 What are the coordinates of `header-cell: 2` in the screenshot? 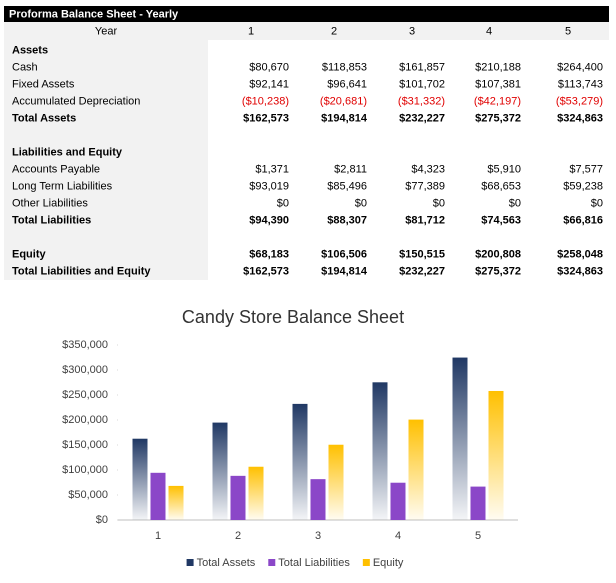 It's located at (334, 31).